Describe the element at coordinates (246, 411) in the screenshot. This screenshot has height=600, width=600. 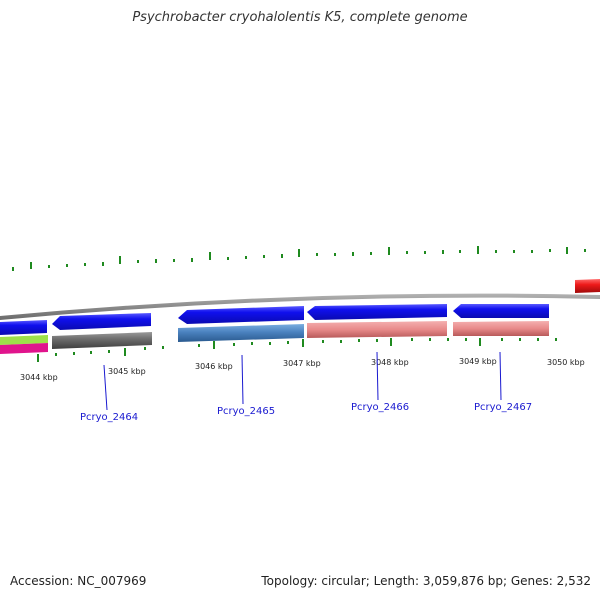
I see `gene-label-pcryo-2465: Pcryo_2465` at that location.